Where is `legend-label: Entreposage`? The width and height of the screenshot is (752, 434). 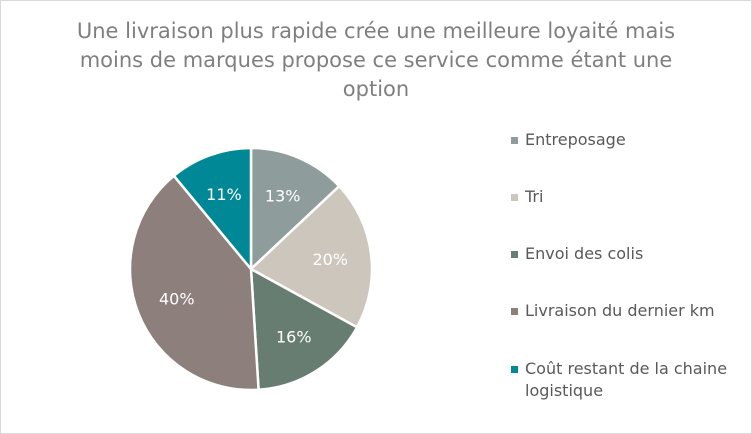 legend-label: Entreposage is located at coordinates (575, 139).